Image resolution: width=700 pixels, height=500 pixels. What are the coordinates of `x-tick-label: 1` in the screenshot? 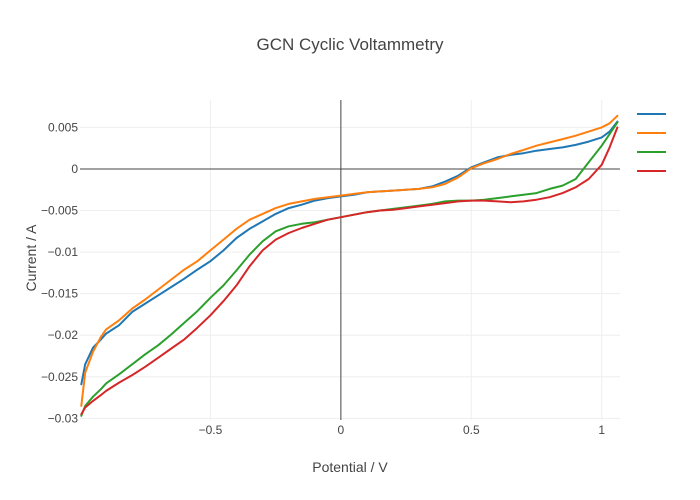 It's located at (601, 430).